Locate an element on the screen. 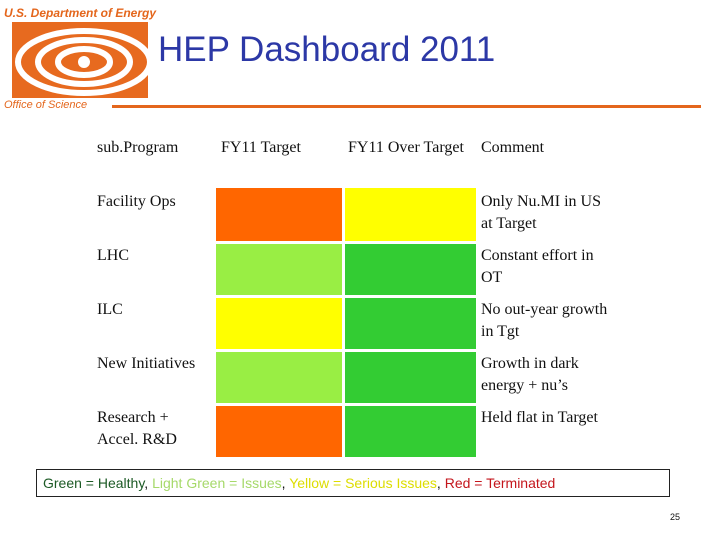  legend-terminated: Red = Terminated is located at coordinates (500, 483).